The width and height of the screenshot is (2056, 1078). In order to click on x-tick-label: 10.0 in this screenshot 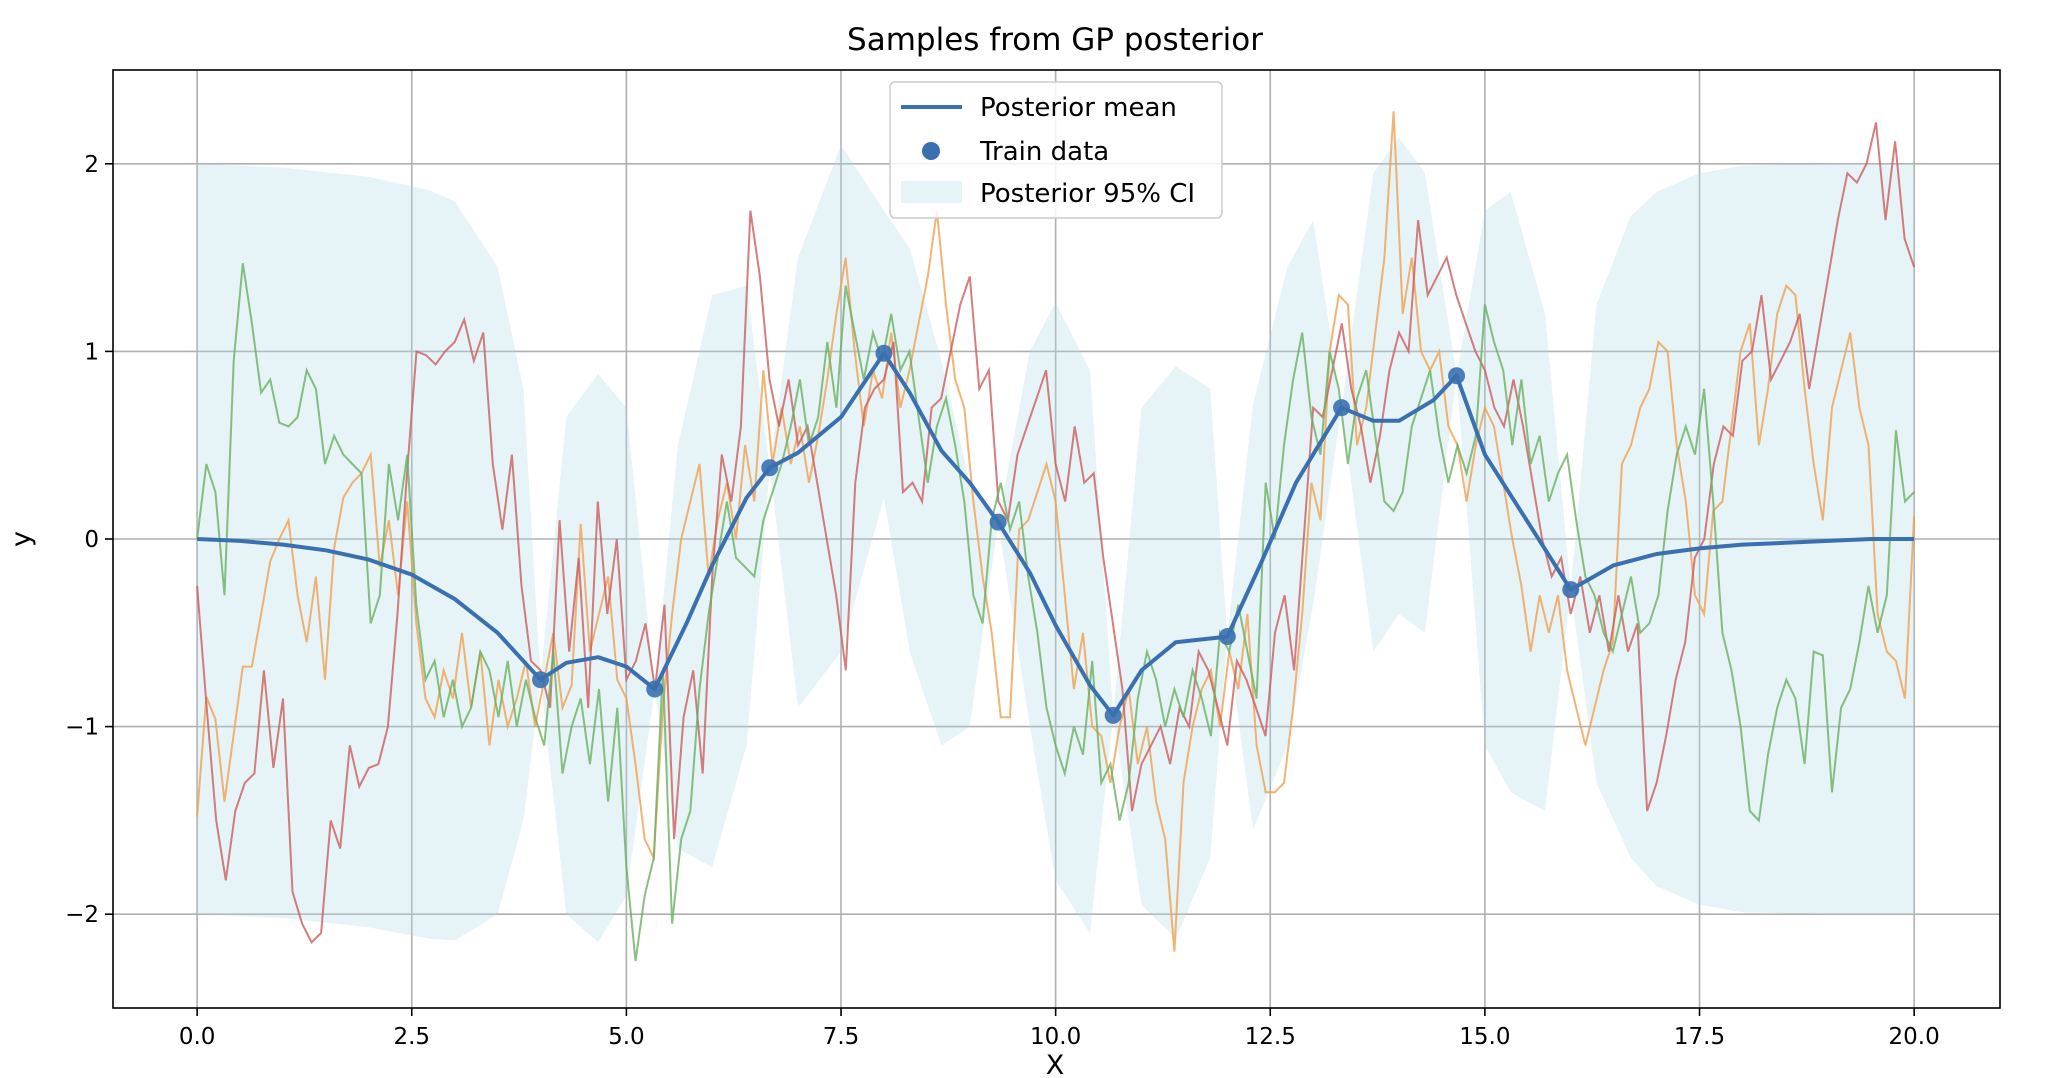, I will do `click(1055, 1037)`.